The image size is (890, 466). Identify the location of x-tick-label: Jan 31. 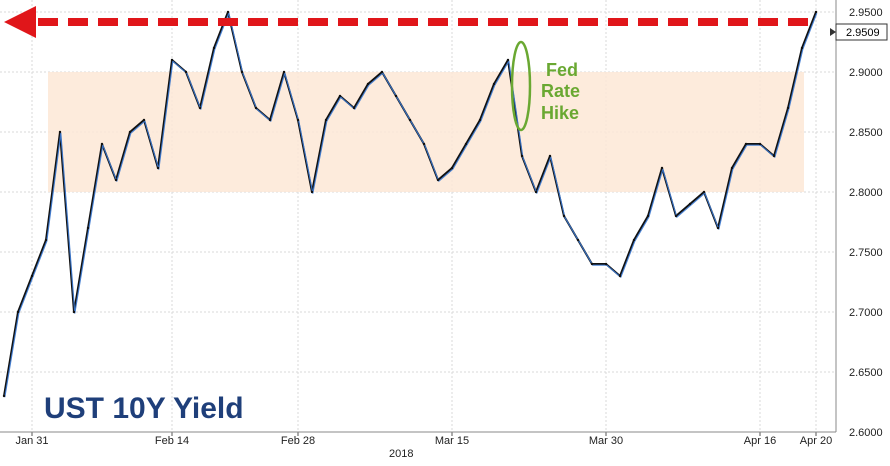
(31, 441).